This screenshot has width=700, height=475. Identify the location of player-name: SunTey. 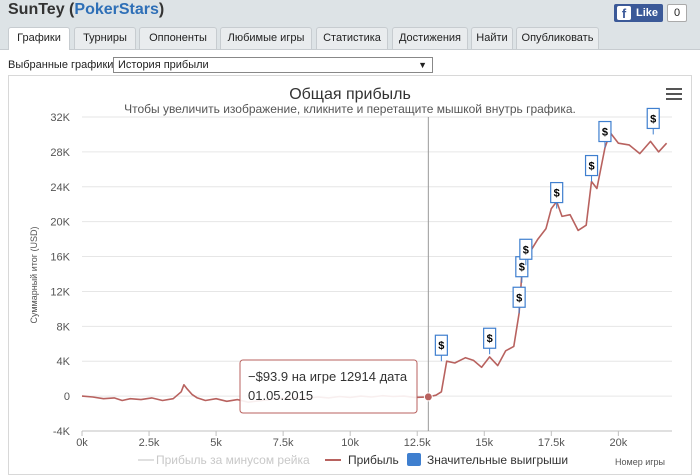
(36, 9).